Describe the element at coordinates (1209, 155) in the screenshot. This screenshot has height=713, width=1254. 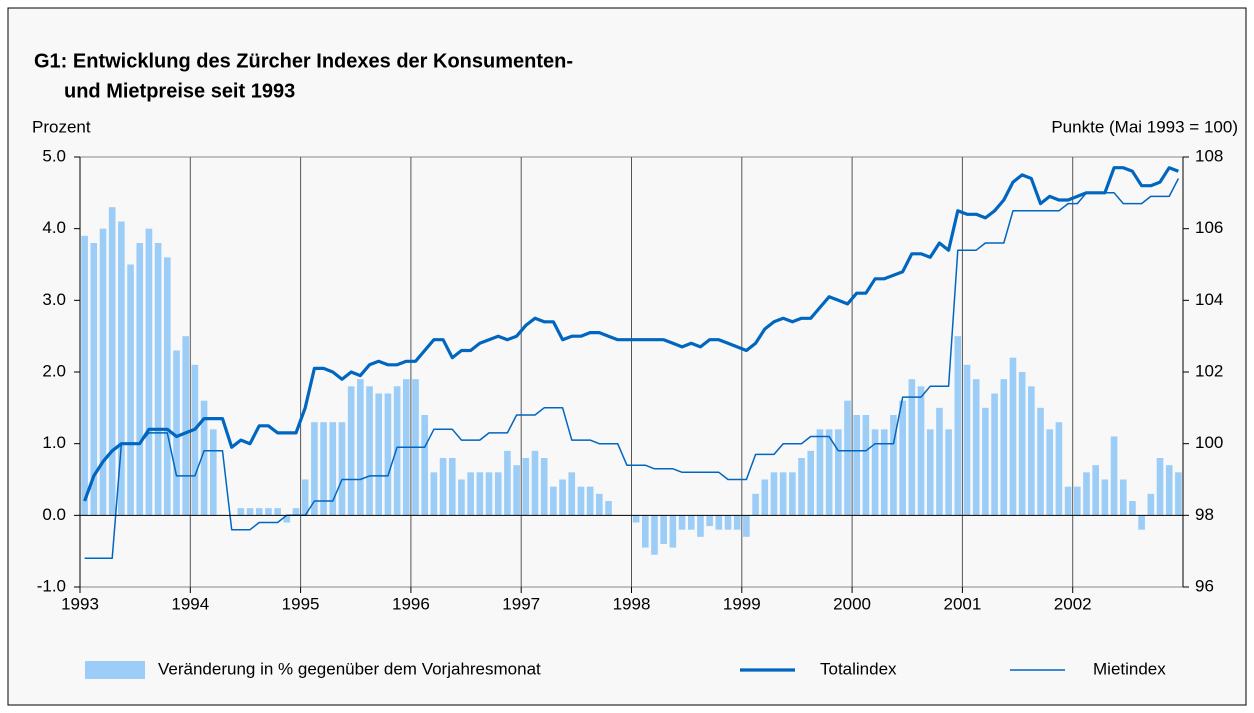
I see `y2-tick-label: 108` at that location.